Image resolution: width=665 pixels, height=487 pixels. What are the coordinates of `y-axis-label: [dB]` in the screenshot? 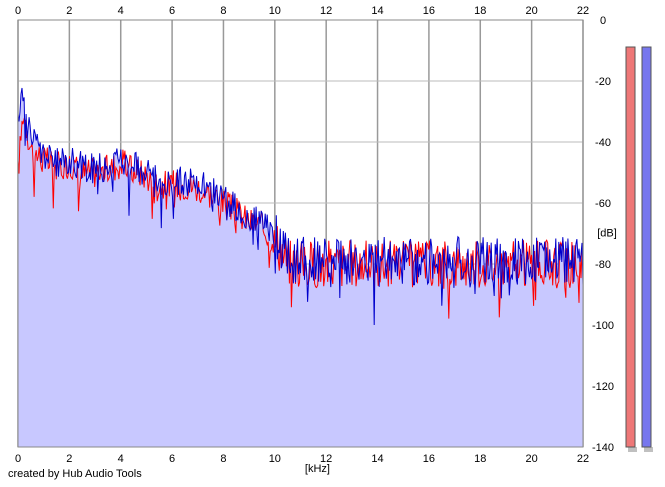 It's located at (607, 234).